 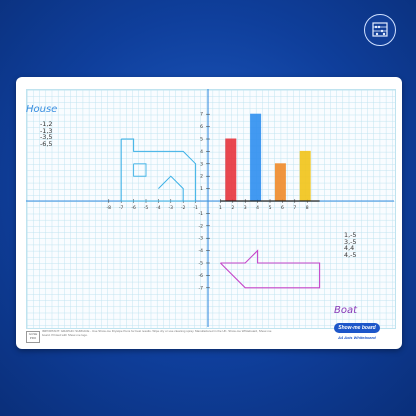 What do you see at coordinates (201, 214) in the screenshot?
I see `y-tick-label: -1` at bounding box center [201, 214].